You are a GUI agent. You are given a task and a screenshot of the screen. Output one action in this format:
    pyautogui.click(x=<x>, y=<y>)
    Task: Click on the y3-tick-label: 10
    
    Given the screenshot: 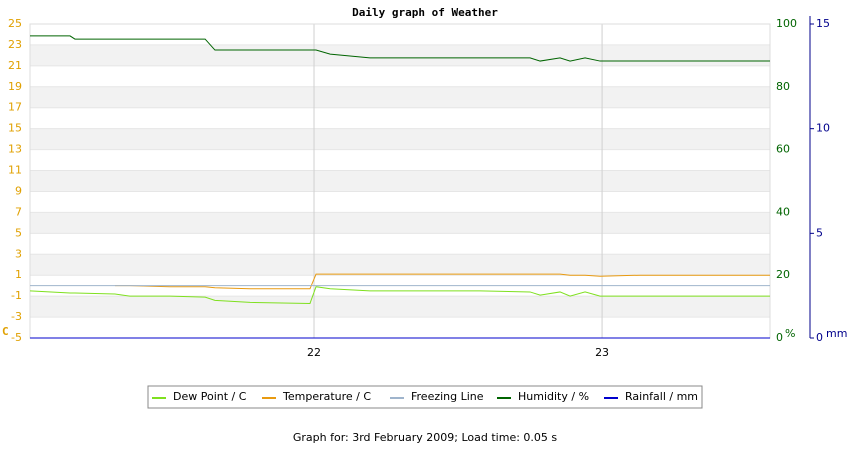 What is the action you would take?
    pyautogui.click(x=823, y=128)
    